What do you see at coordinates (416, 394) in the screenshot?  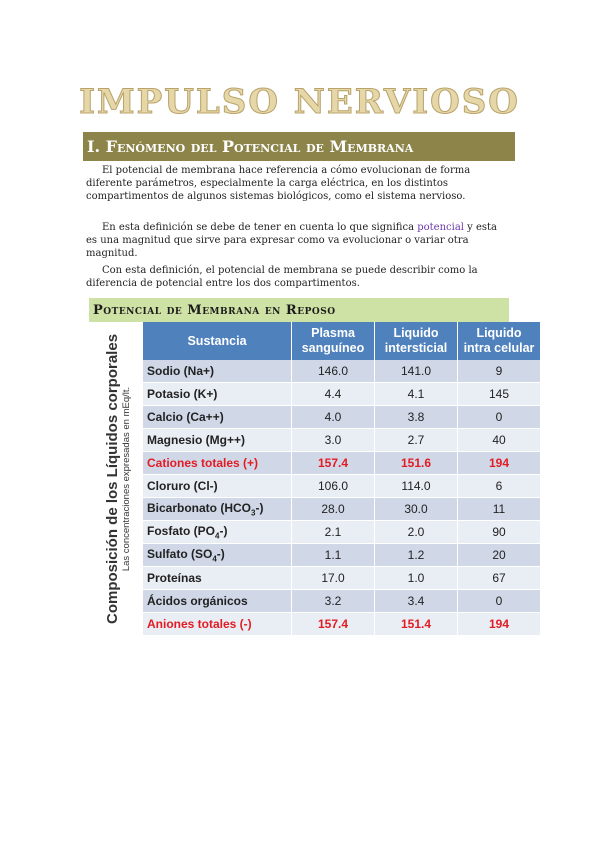 I see `cell-intersticial: 4.1` at bounding box center [416, 394].